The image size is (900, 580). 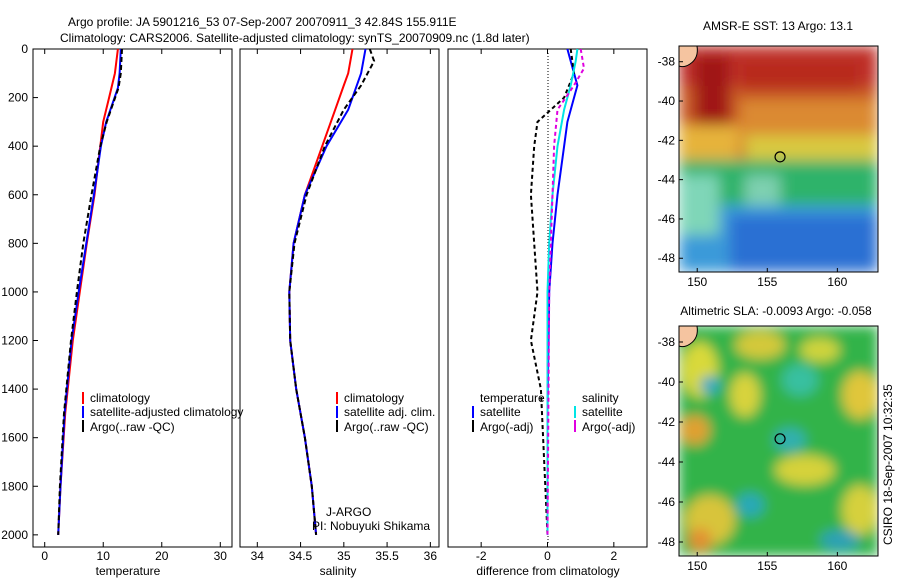 I want to click on x-tick-label: 10, so click(x=104, y=556).